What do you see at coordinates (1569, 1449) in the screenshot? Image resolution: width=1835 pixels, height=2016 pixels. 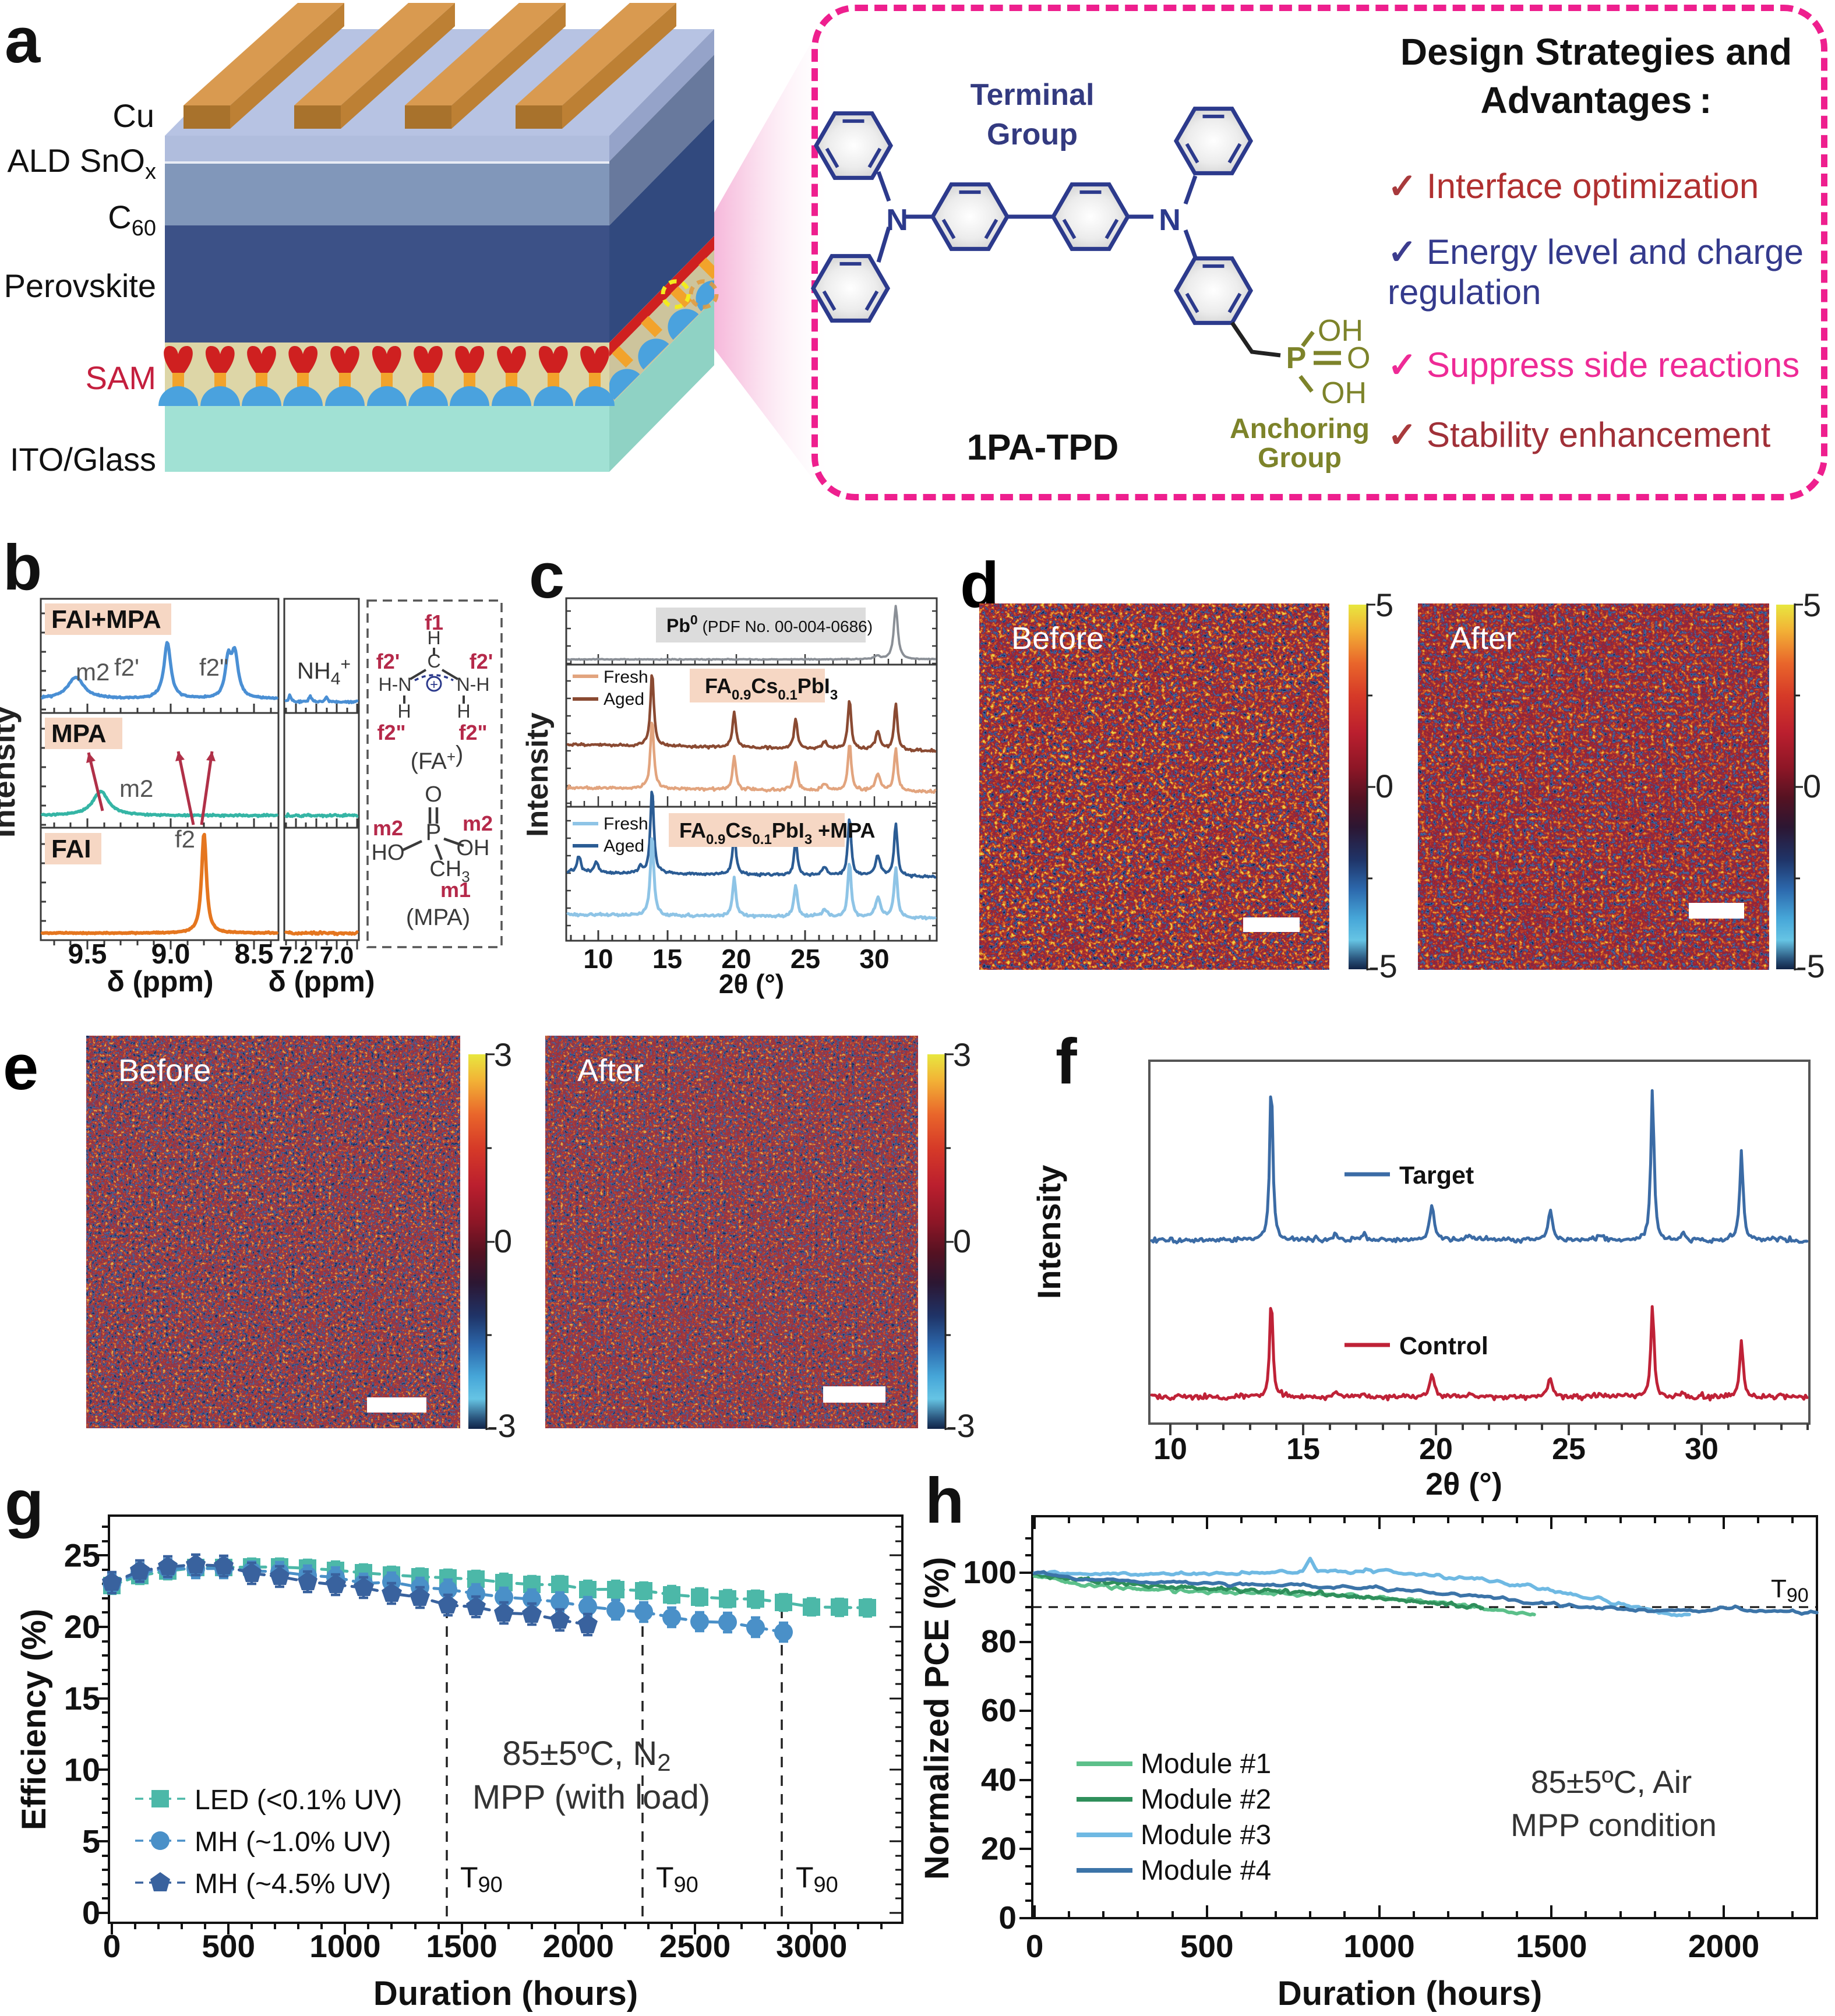 I see `svg-text: 25` at bounding box center [1569, 1449].